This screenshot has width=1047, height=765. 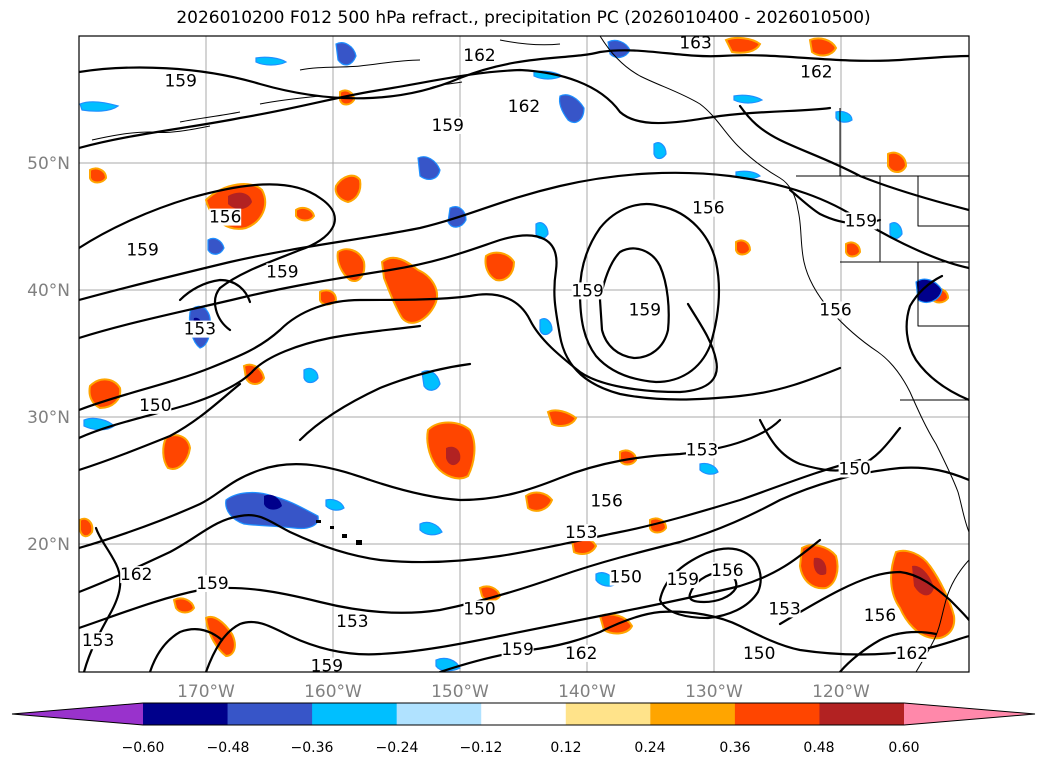 What do you see at coordinates (734, 748) in the screenshot?
I see `colorbar-tick-label: 0.36` at bounding box center [734, 748].